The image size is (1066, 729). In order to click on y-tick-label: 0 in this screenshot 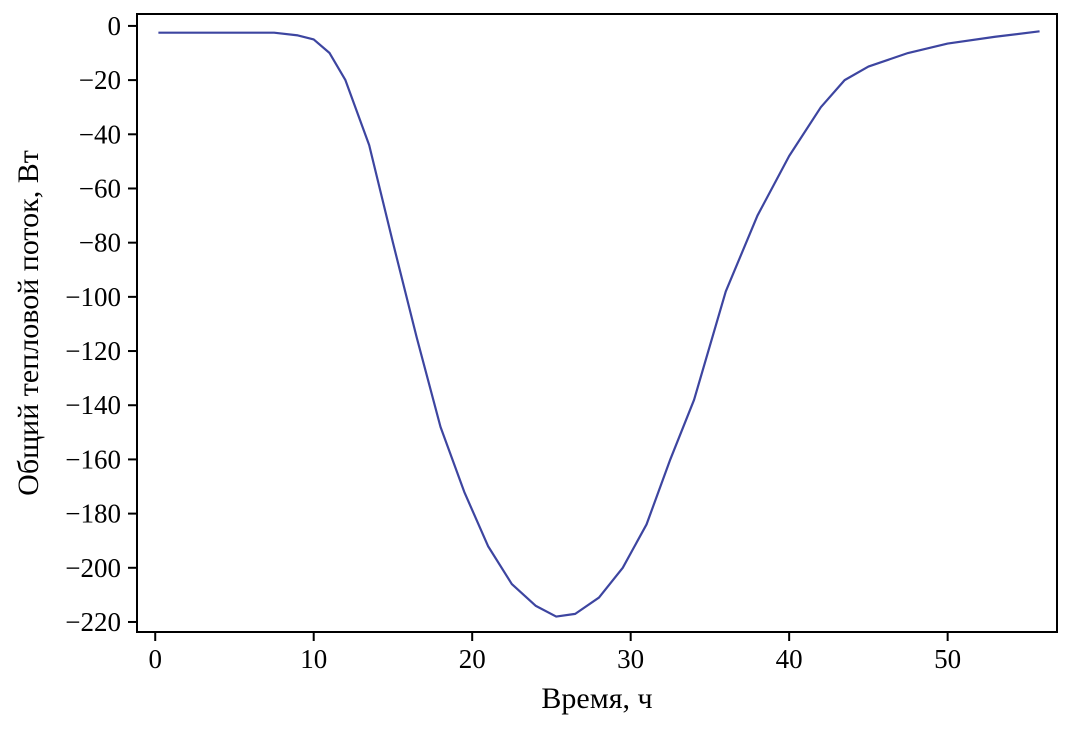, I will do `click(115, 26)`.